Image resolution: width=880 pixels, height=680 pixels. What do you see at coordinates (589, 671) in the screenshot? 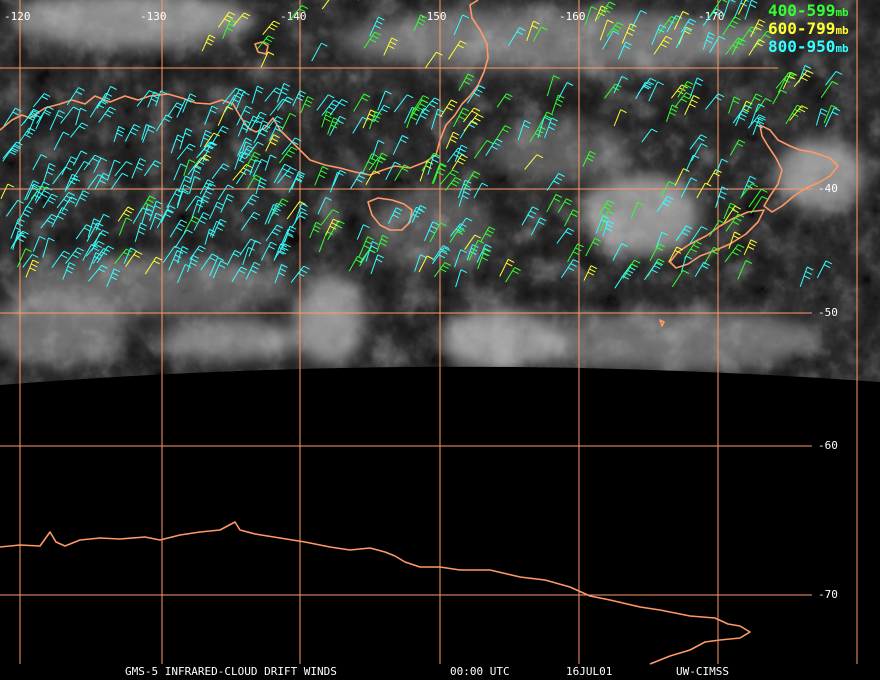
I see `caption-date: 16JUL01` at bounding box center [589, 671].